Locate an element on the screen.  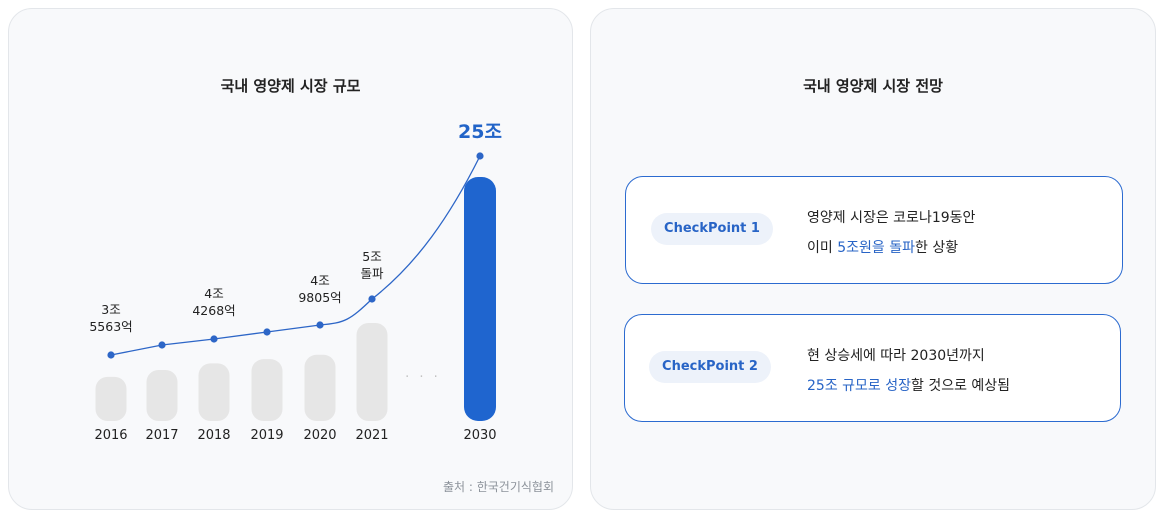
data-label-2018: 4조 is located at coordinates (213, 293).